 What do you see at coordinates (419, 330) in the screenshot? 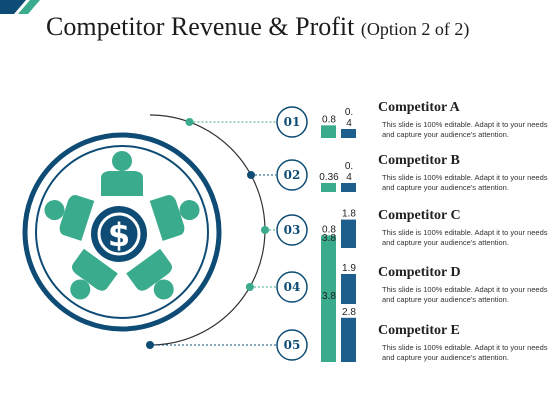
I see `competitor-name: Competitor E` at bounding box center [419, 330].